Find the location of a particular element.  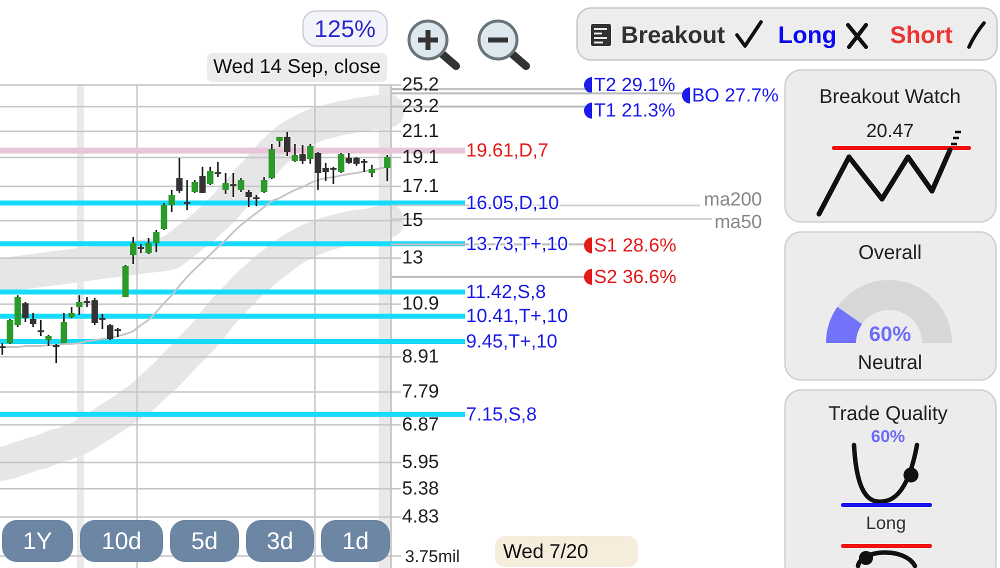

ref-line-label: T1 21.3% is located at coordinates (635, 111).